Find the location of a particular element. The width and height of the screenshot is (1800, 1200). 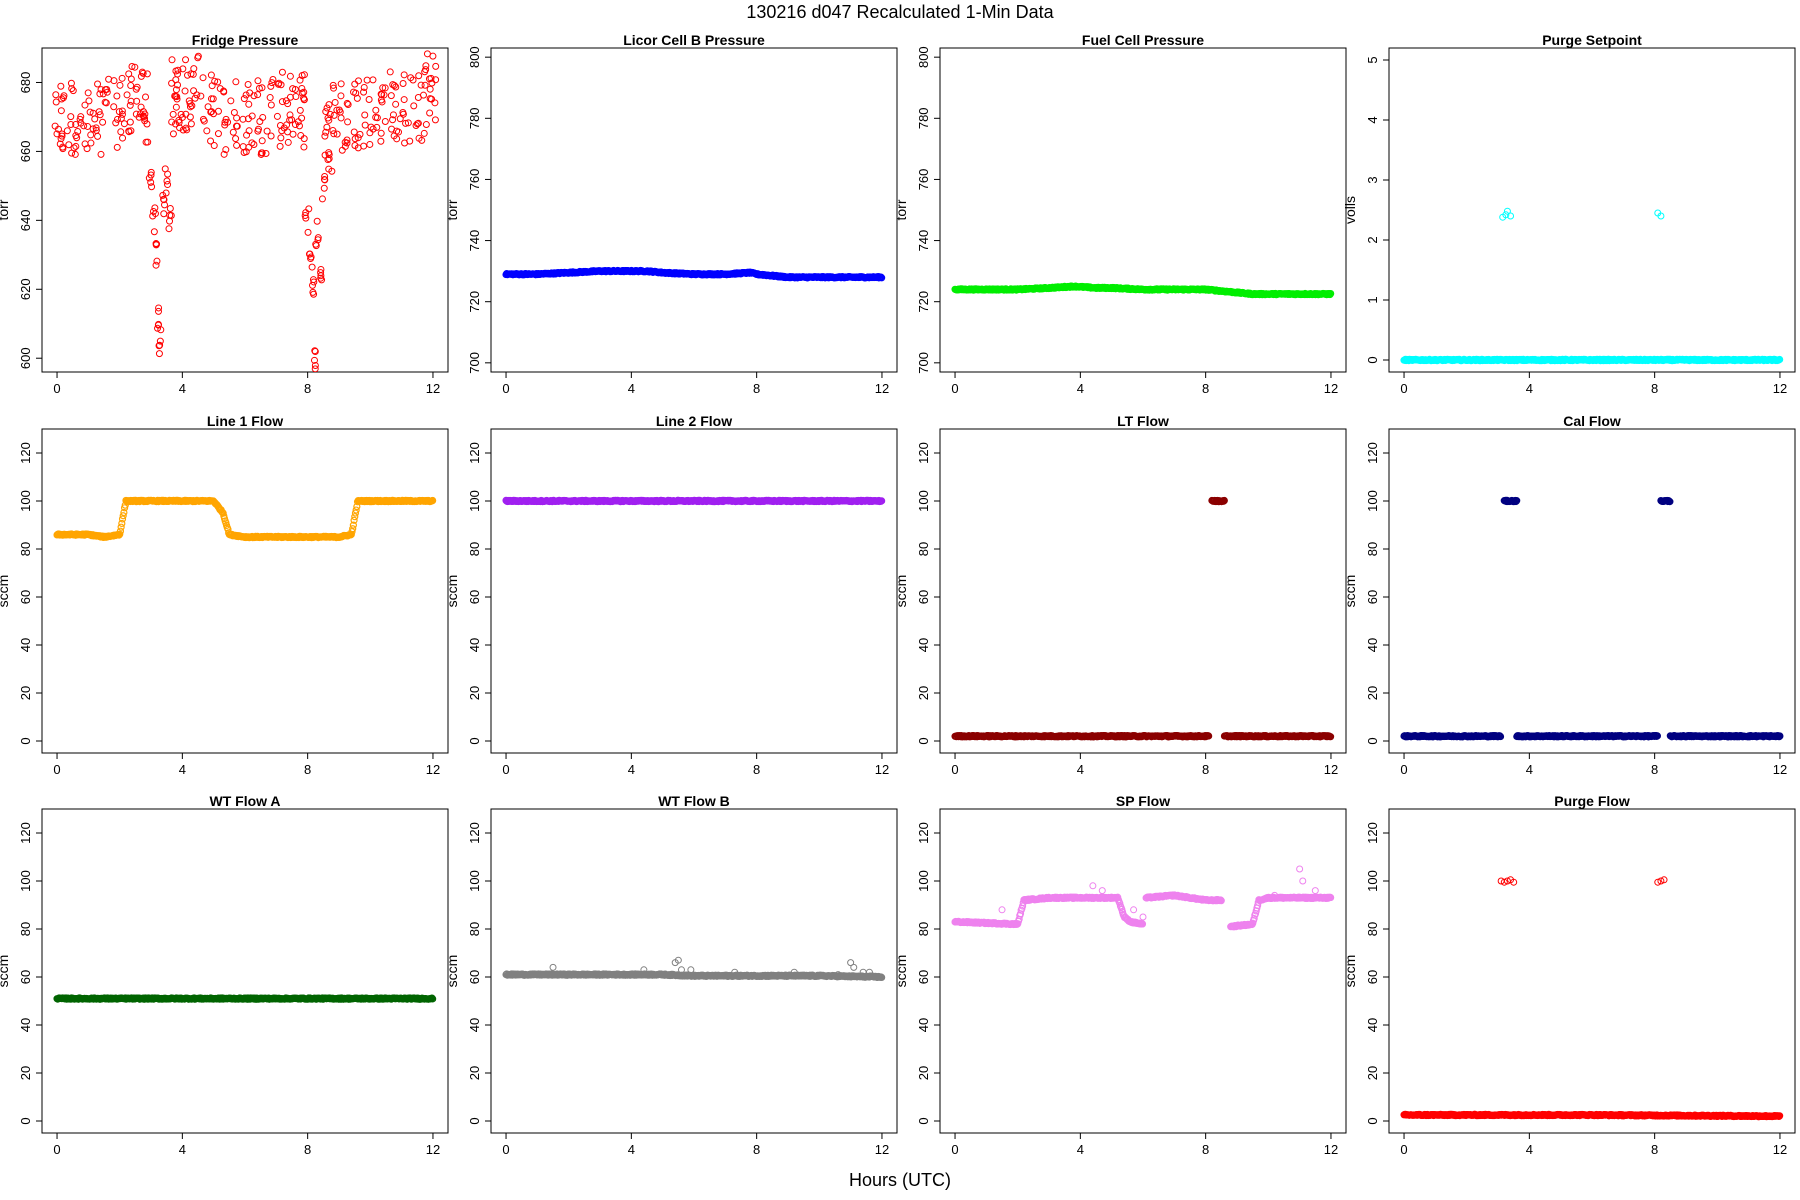

y-tick-label: 2 is located at coordinates (1372, 239).